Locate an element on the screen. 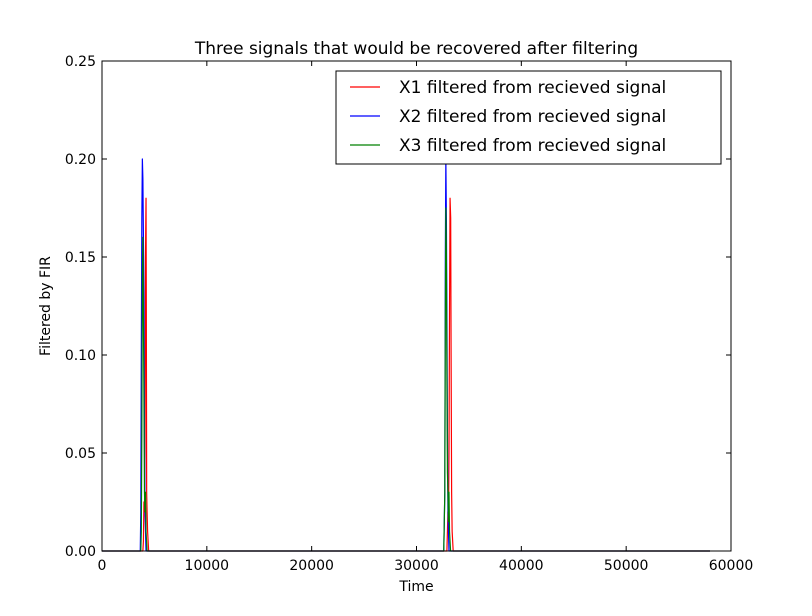 This screenshot has height=616, width=812. x-tick-label: 10000 is located at coordinates (207, 566).